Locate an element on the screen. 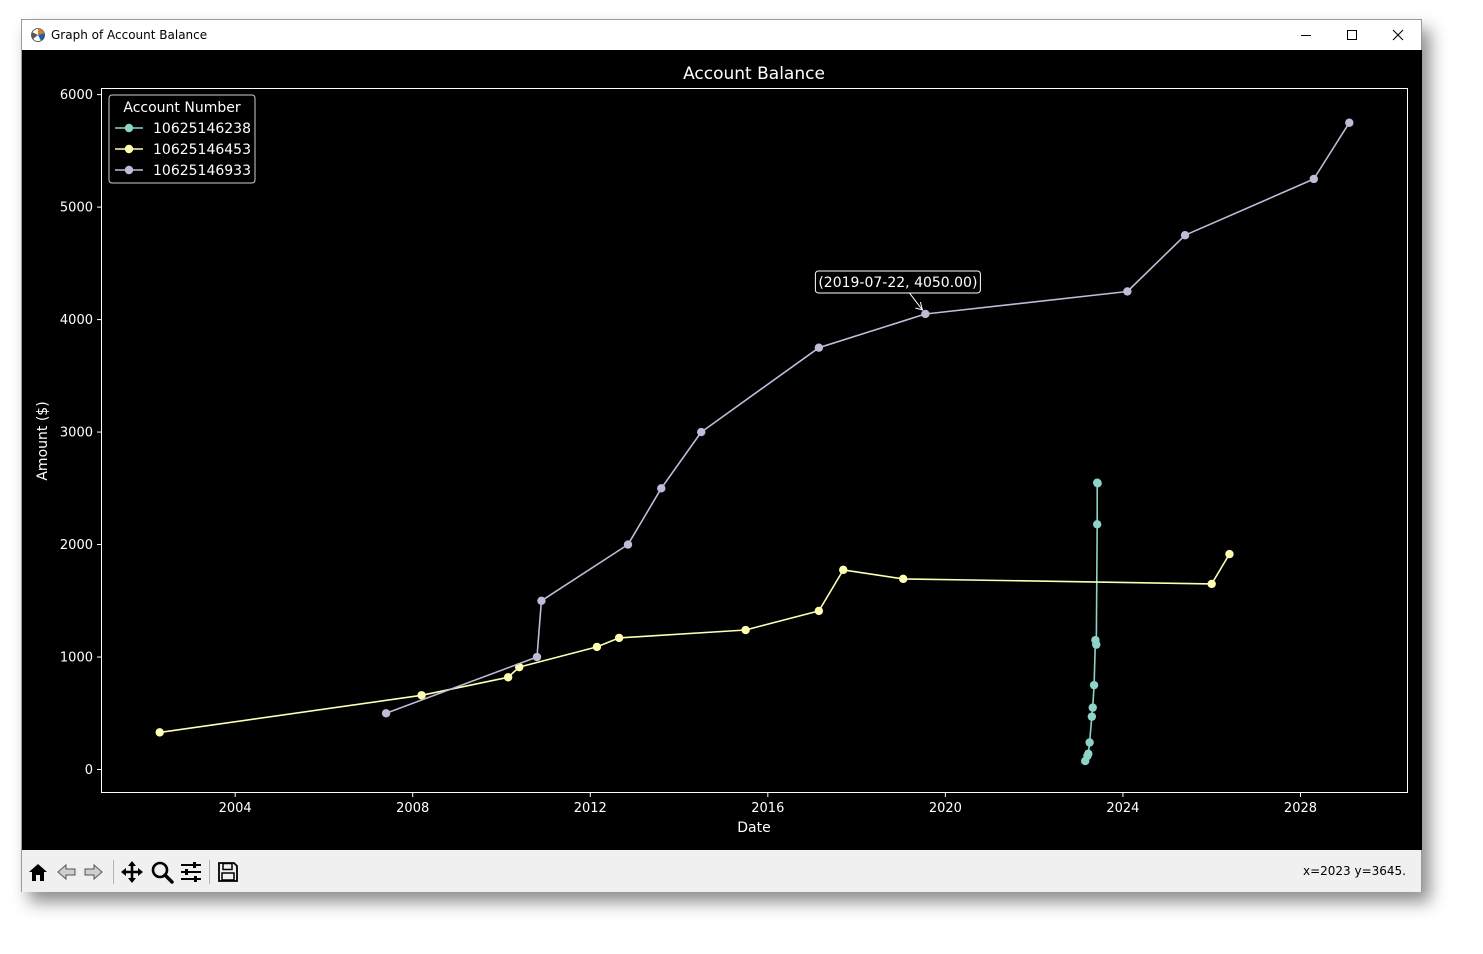 This screenshot has width=1483, height=954. x-tick-label: 2024 is located at coordinates (1122, 808).